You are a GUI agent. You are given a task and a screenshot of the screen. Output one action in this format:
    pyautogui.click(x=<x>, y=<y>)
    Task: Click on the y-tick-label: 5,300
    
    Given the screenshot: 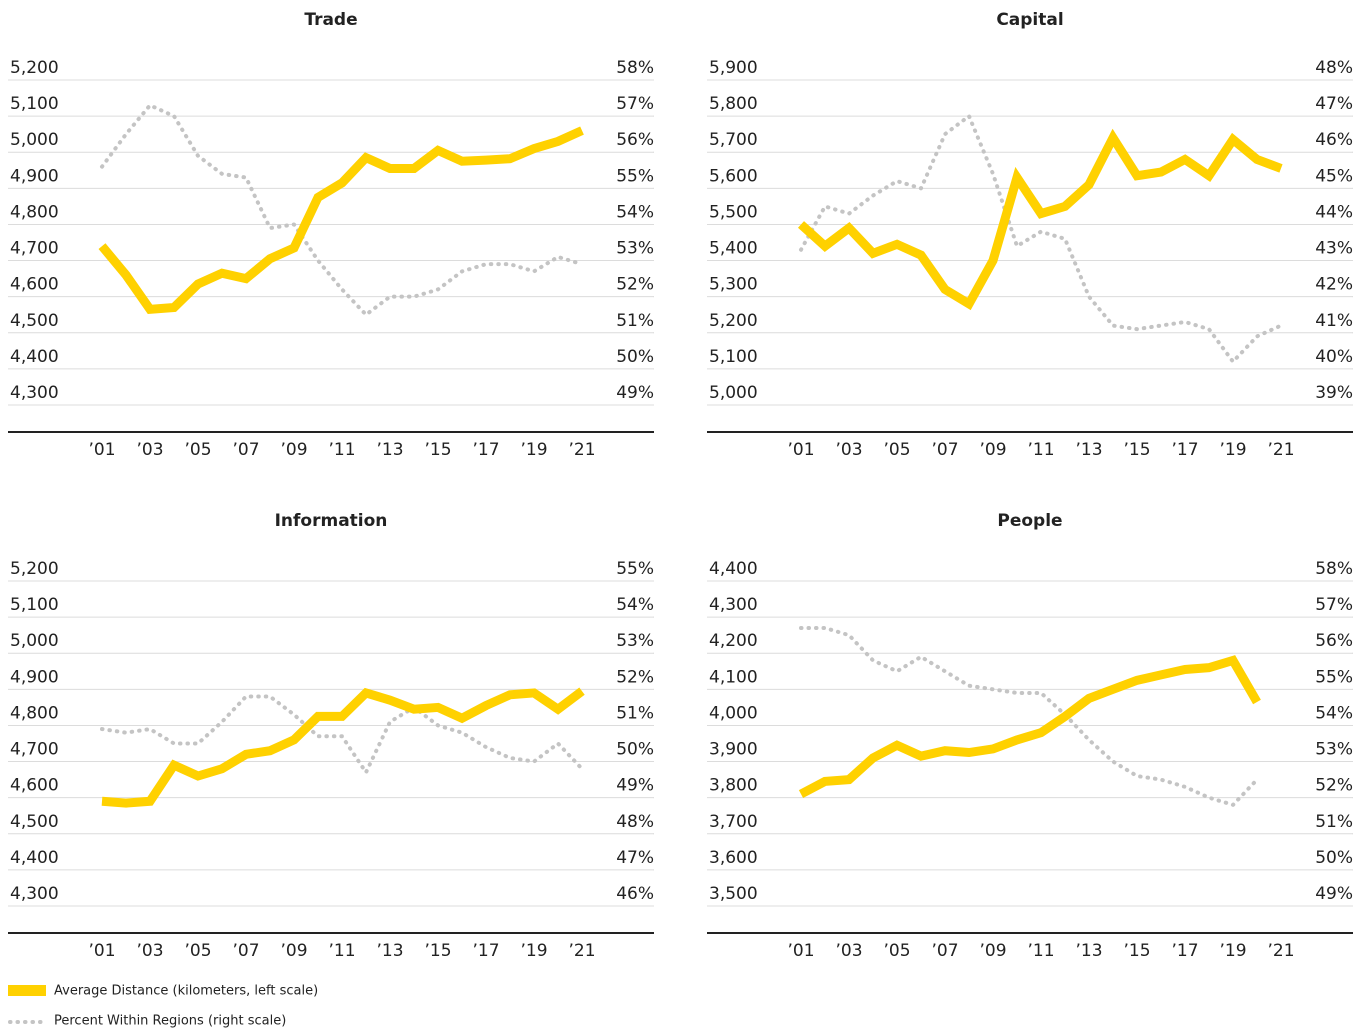 What is the action you would take?
    pyautogui.click(x=733, y=285)
    